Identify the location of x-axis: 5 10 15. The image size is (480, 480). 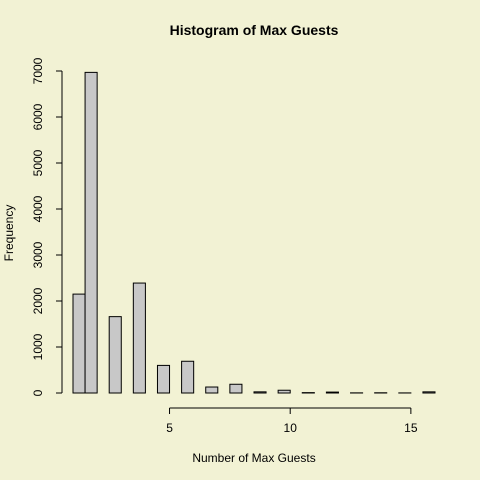
(292, 421).